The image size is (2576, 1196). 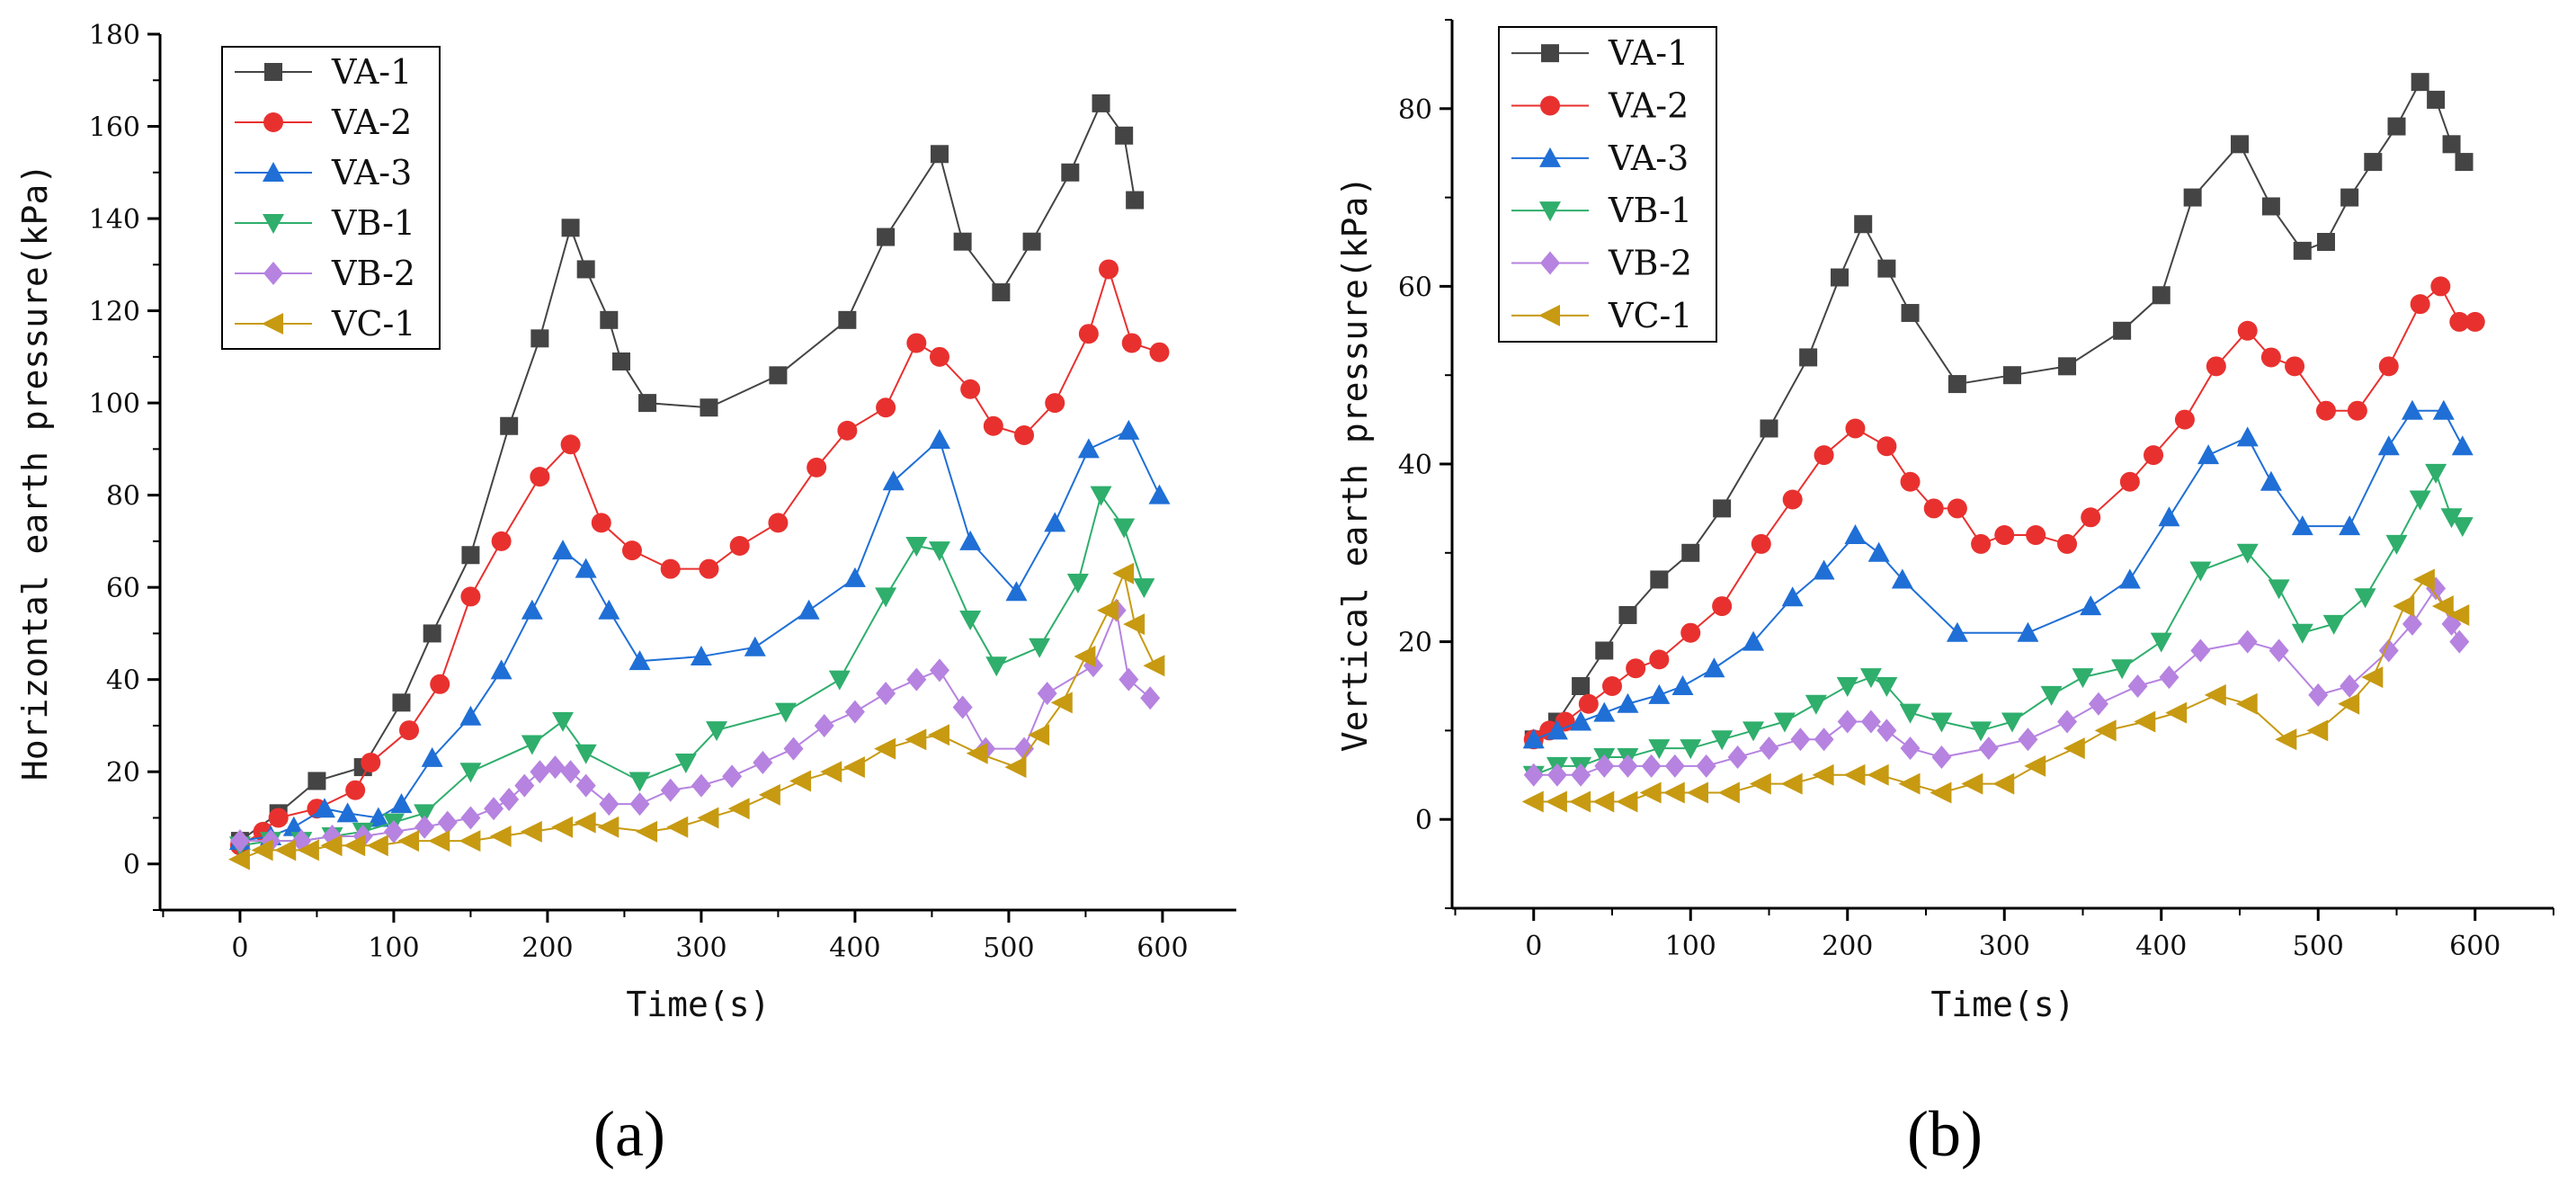 I want to click on y-tick-label: 0, so click(x=131, y=865).